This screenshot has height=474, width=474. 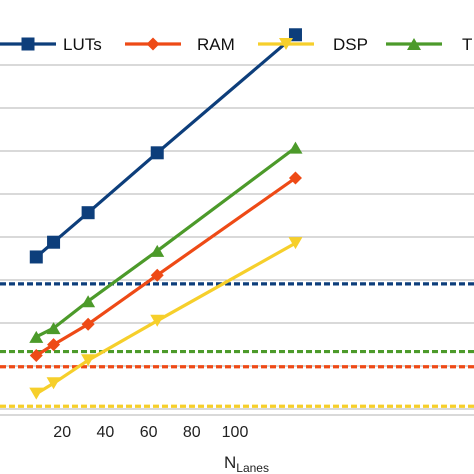 What do you see at coordinates (286, 44) in the screenshot?
I see `legend-marker-dsp` at bounding box center [286, 44].